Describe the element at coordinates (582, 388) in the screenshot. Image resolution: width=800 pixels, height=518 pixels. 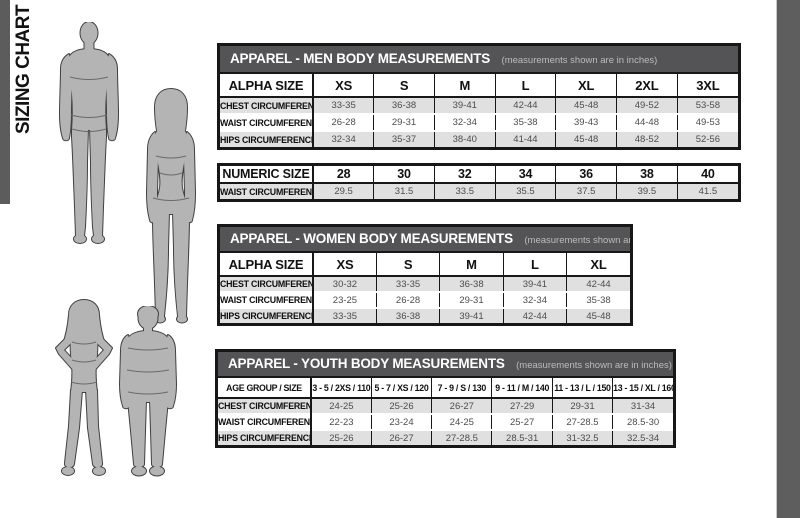
I see `size-column-header: 11 - 13 / L / 150` at that location.